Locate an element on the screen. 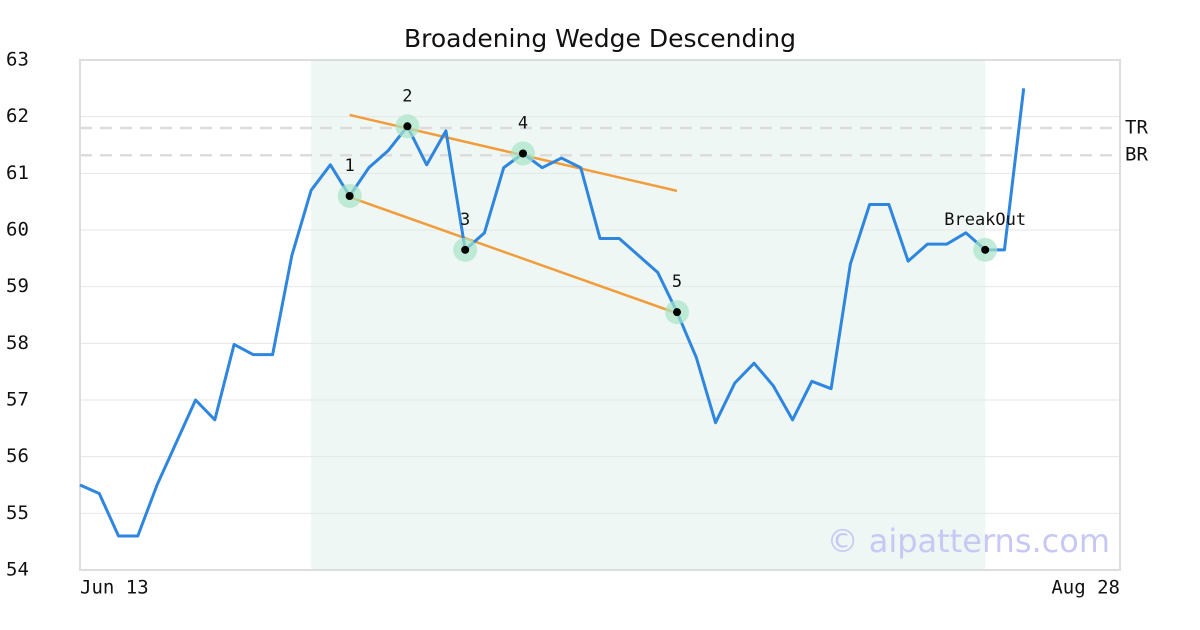 Image resolution: width=1200 pixels, height=630 pixels. level-label: TR is located at coordinates (1136, 128).